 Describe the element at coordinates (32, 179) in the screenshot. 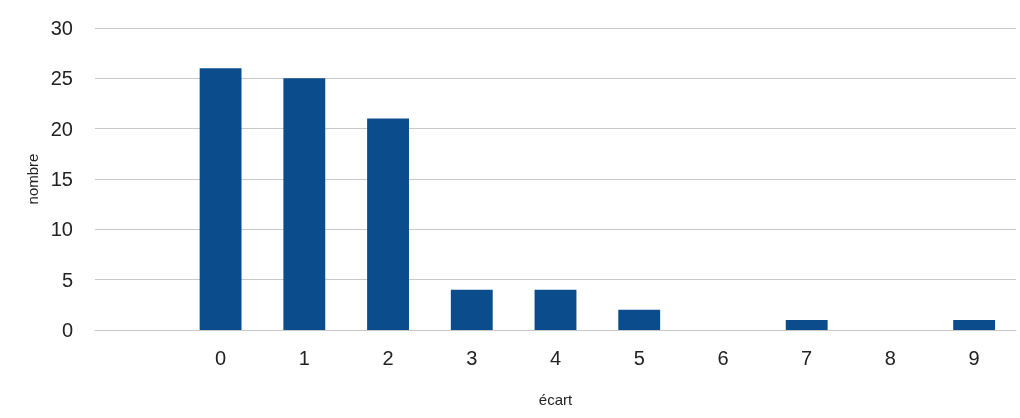

I see `y-axis-title: nombre` at that location.